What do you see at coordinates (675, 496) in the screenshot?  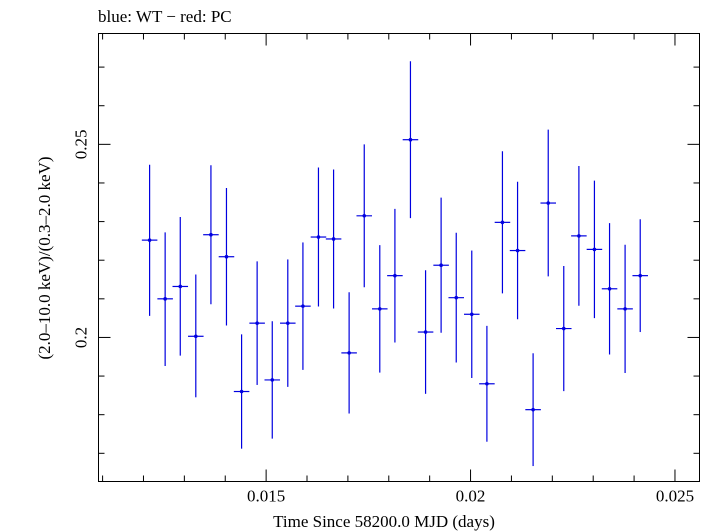 I see `x-tick-label: 0.025` at bounding box center [675, 496].